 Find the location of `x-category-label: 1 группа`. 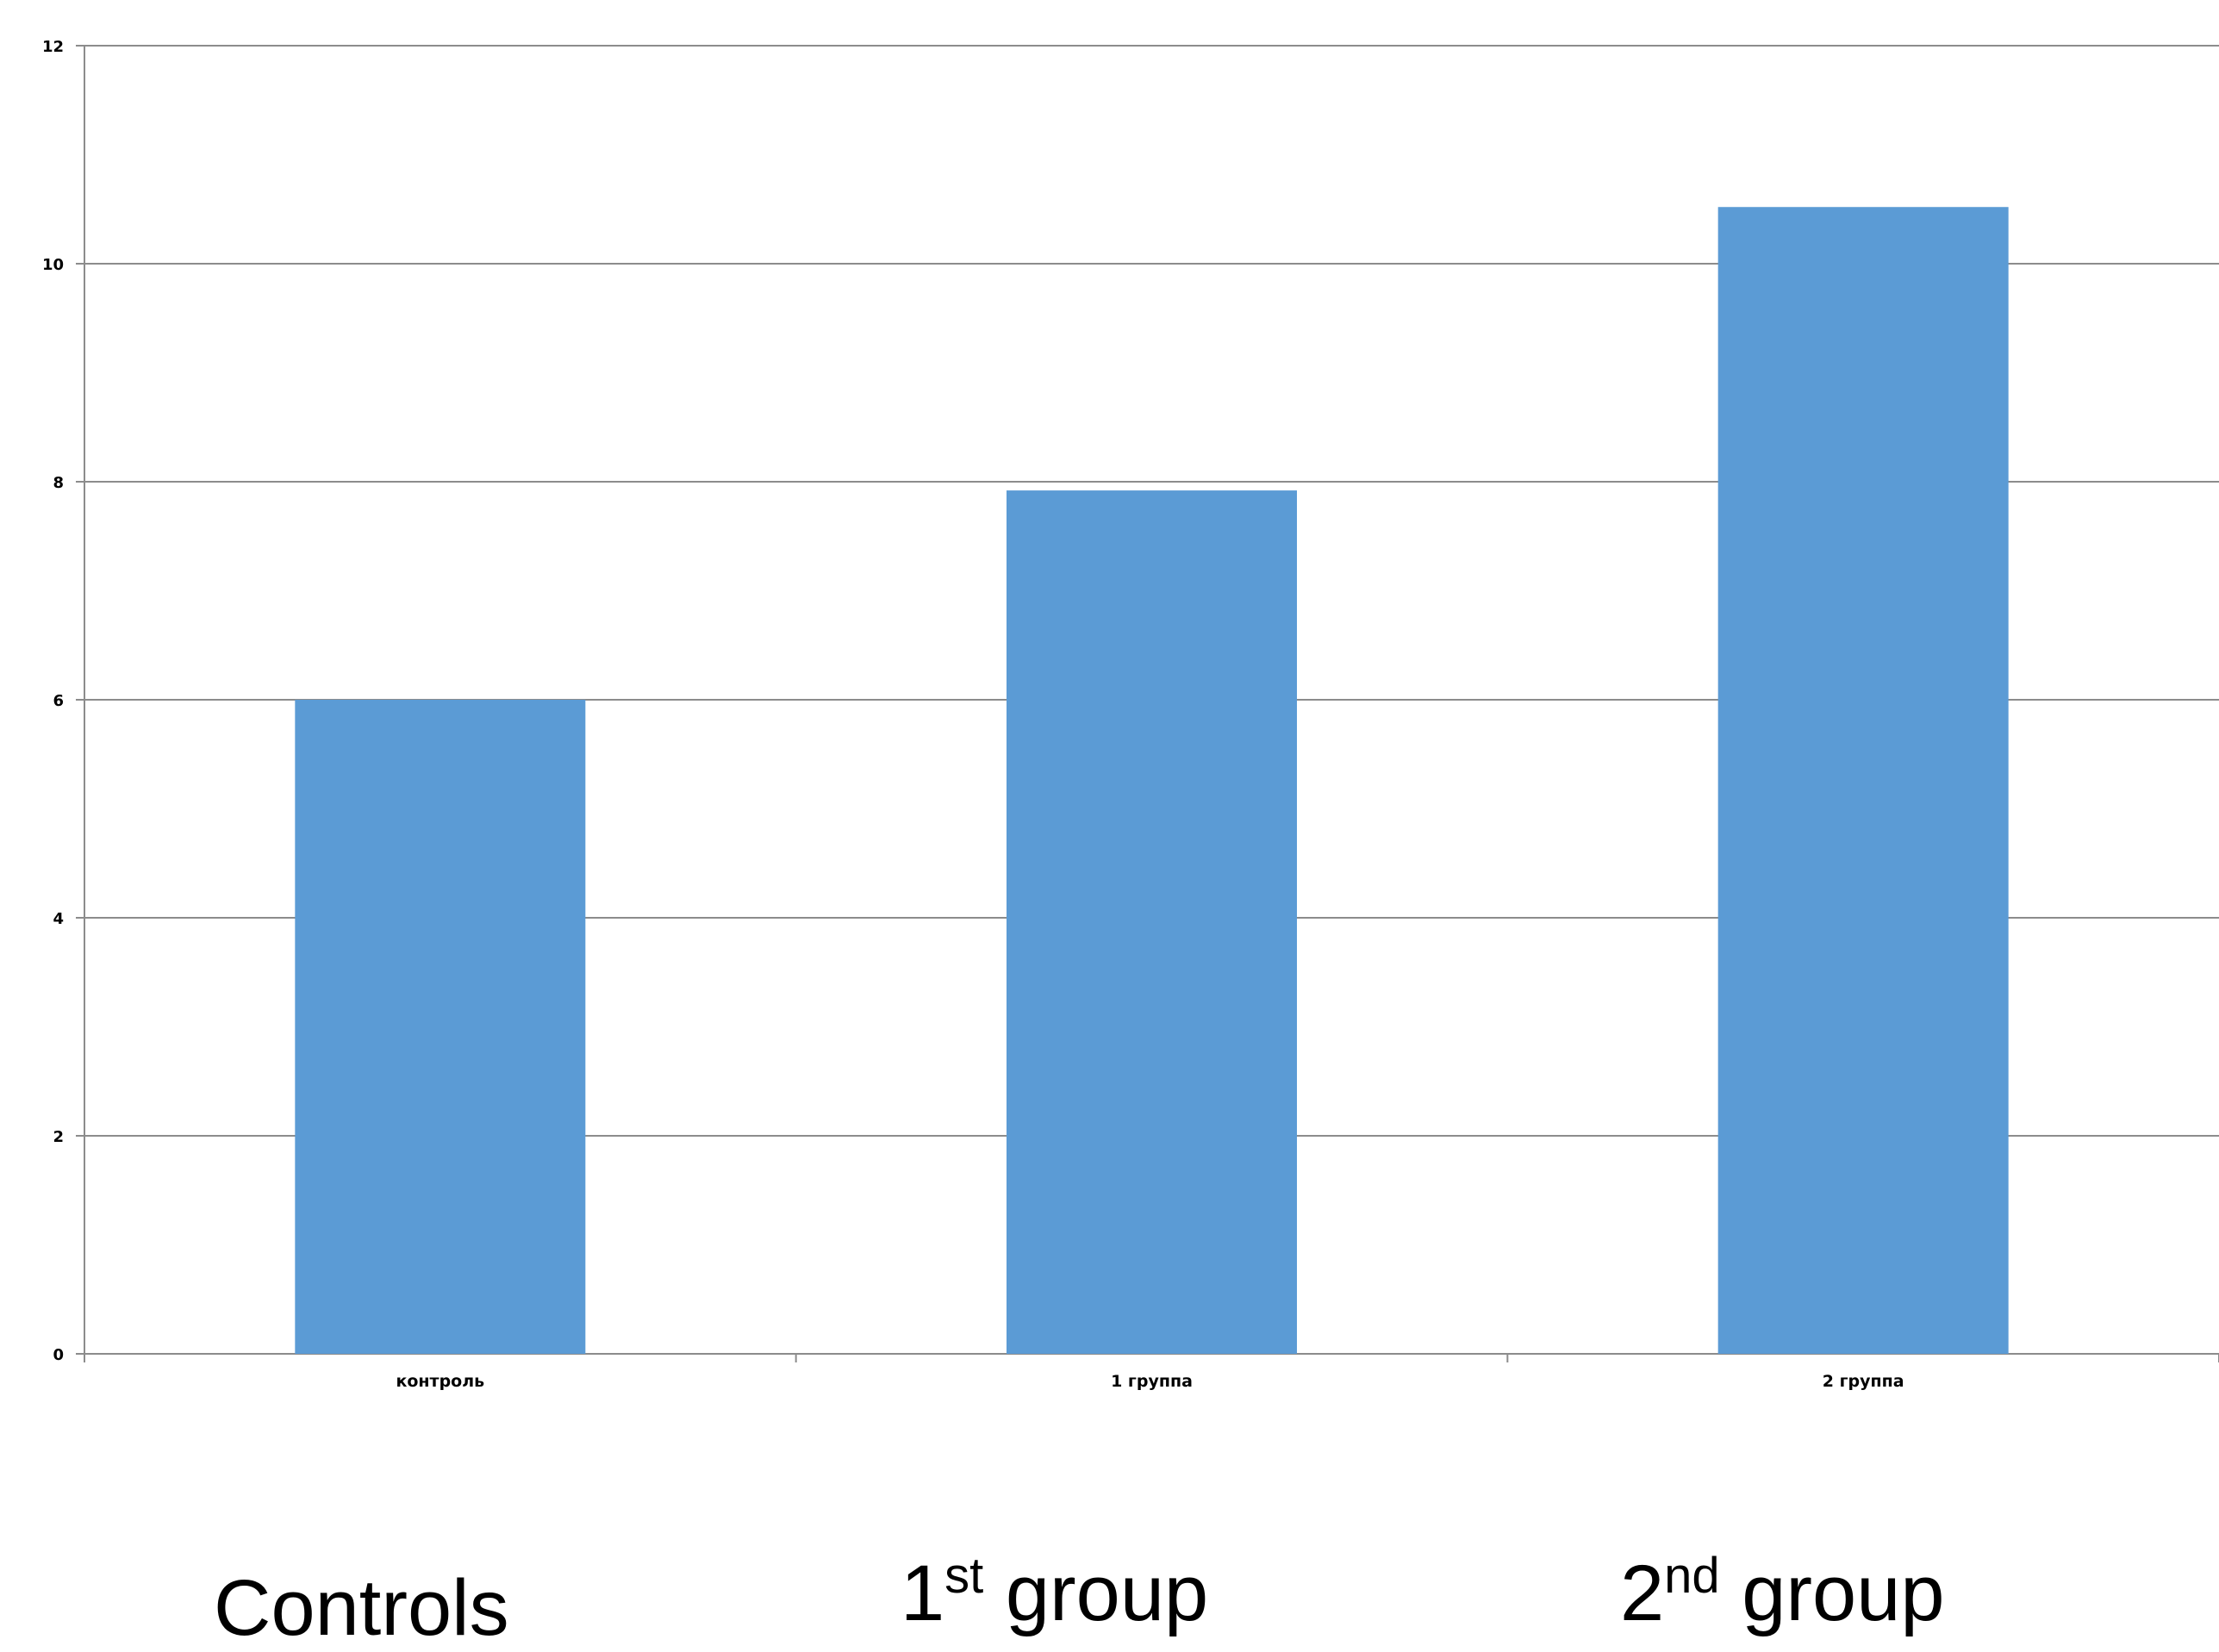

x-category-label: 1 группа is located at coordinates (1152, 1381).